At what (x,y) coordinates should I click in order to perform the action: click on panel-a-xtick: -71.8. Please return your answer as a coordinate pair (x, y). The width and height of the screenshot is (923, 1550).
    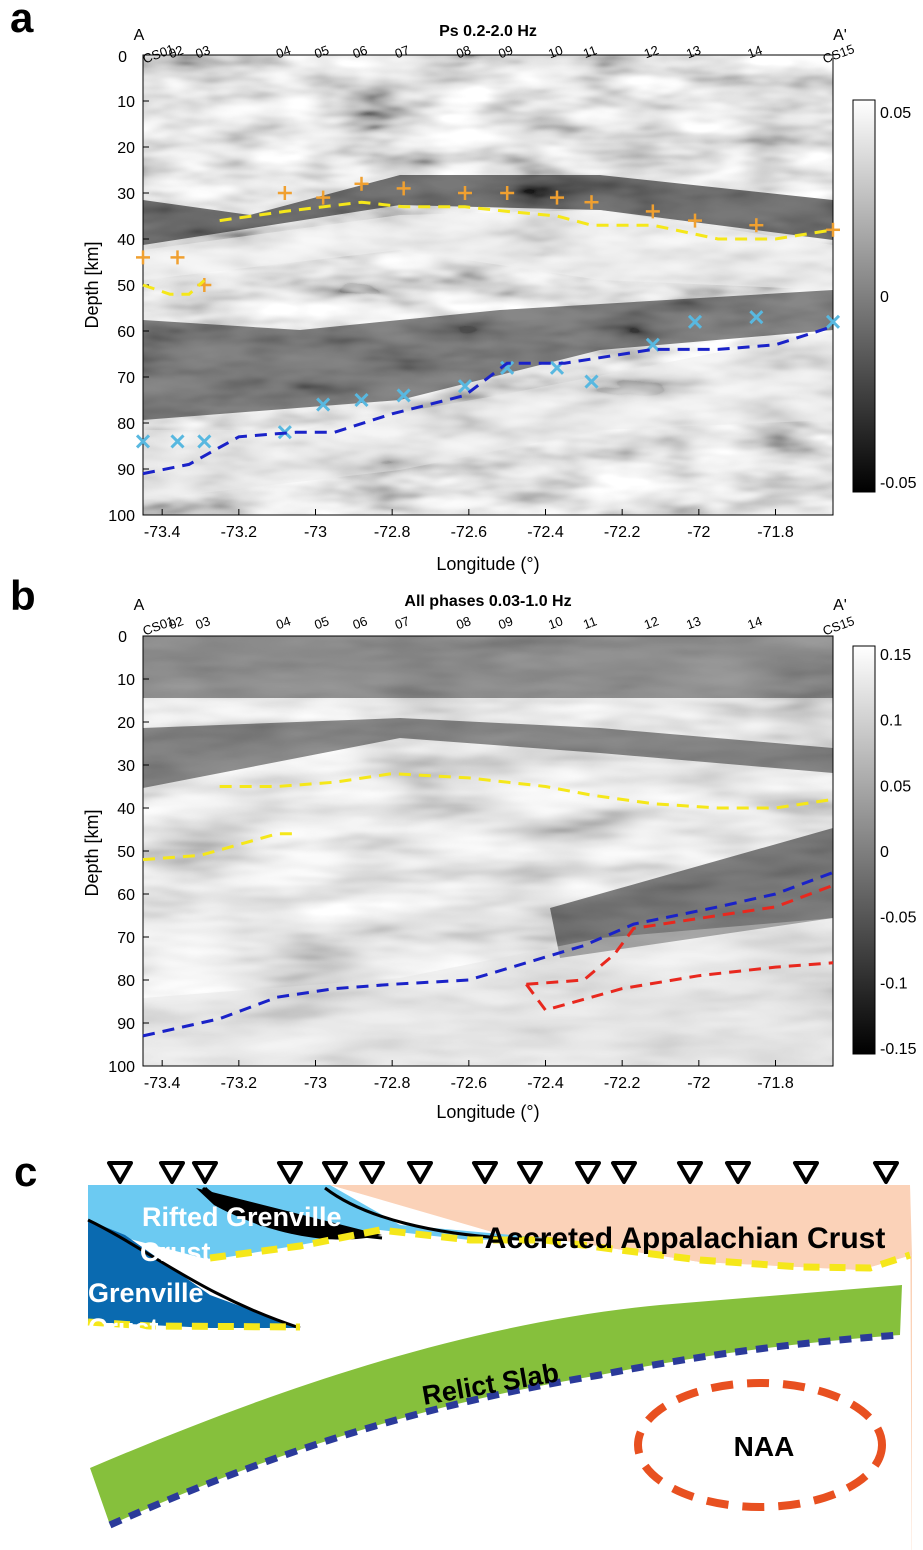
    Looking at the image, I should click on (775, 532).